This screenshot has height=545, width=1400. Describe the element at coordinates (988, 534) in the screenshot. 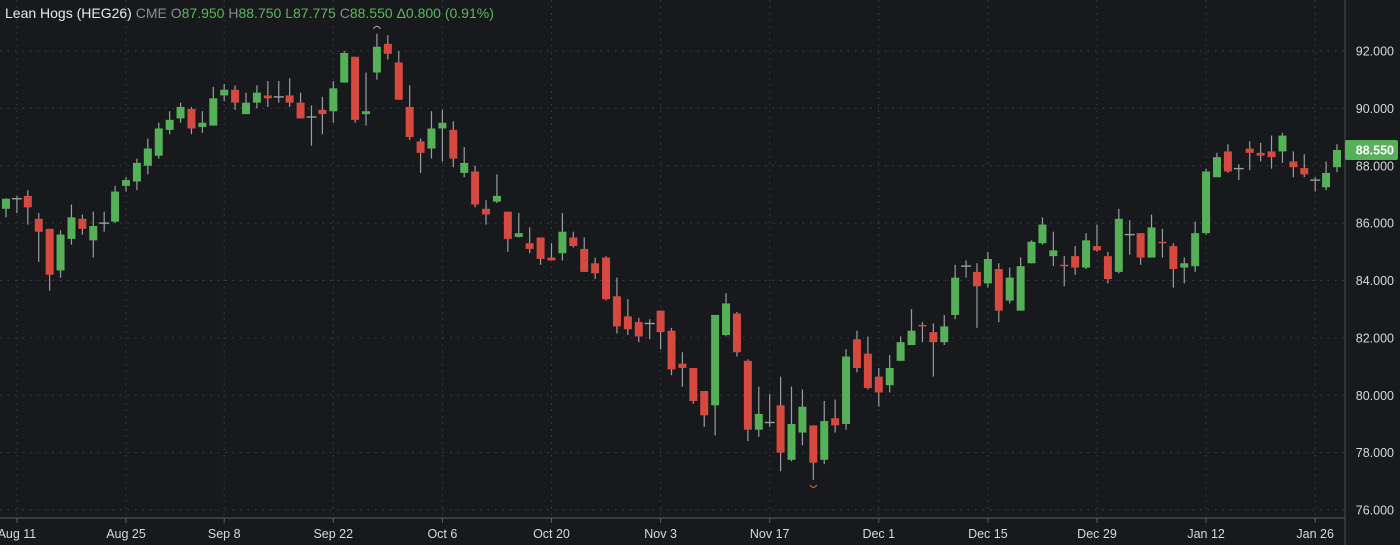

I see `x-tick-label: Dec 15` at that location.